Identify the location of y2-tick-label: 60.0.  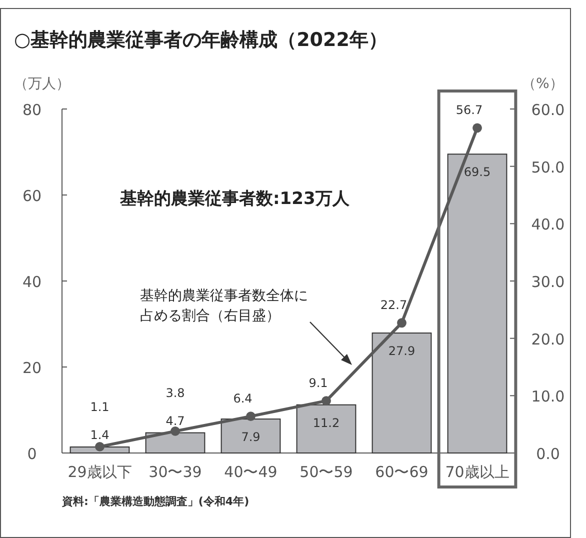
(548, 110).